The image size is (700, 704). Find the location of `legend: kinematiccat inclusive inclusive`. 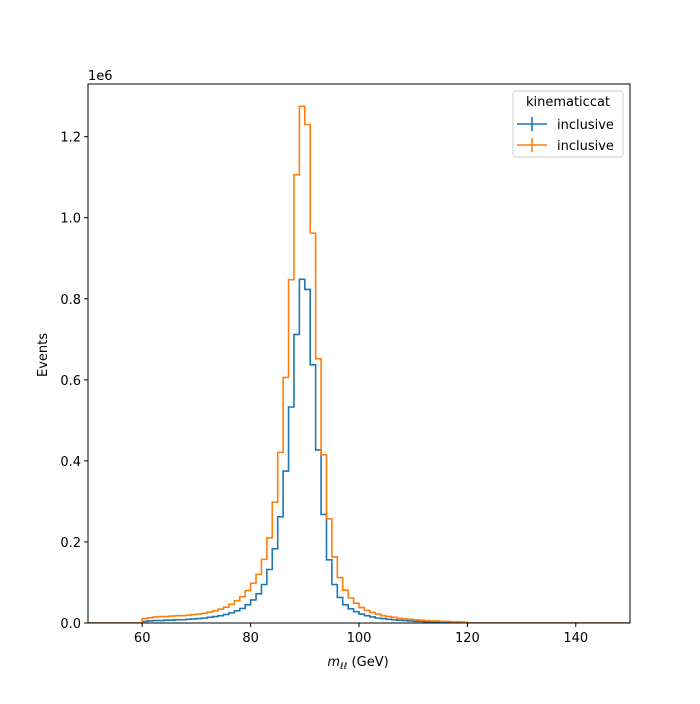

legend: kinematiccat inclusive inclusive is located at coordinates (568, 124).